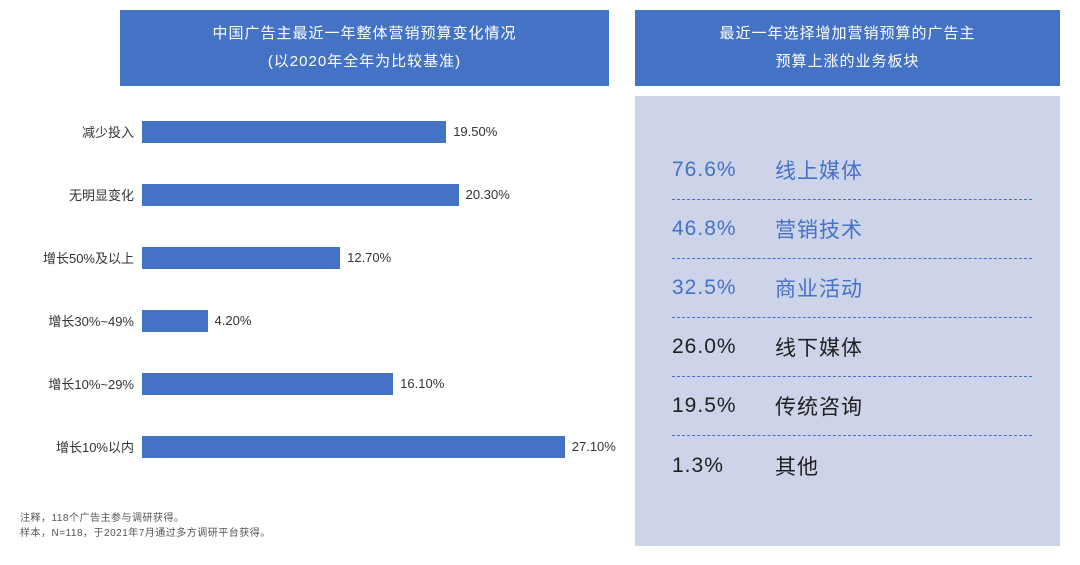 This screenshot has width=1080, height=565. Describe the element at coordinates (364, 61) in the screenshot. I see `left-panel-title-line2: (以2020年全年为比较基准)` at that location.